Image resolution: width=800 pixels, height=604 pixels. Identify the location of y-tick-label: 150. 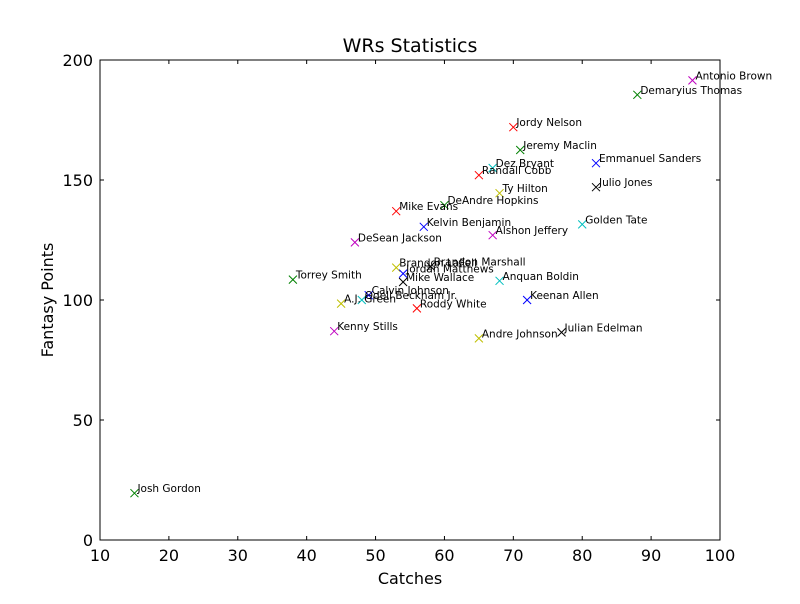
(77, 180).